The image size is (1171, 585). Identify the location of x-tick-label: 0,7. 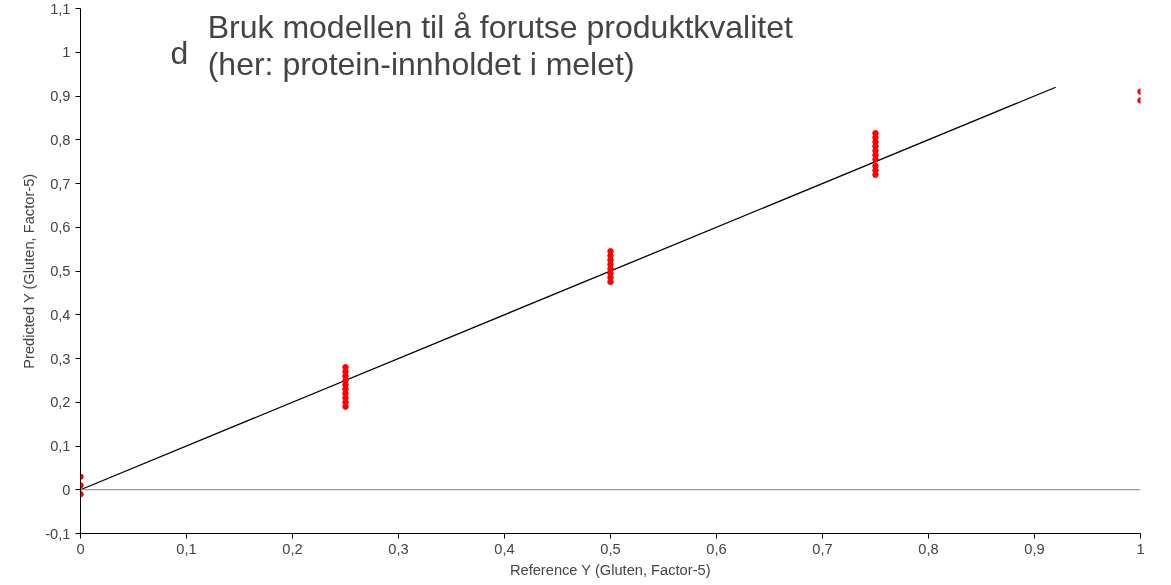
(822, 548).